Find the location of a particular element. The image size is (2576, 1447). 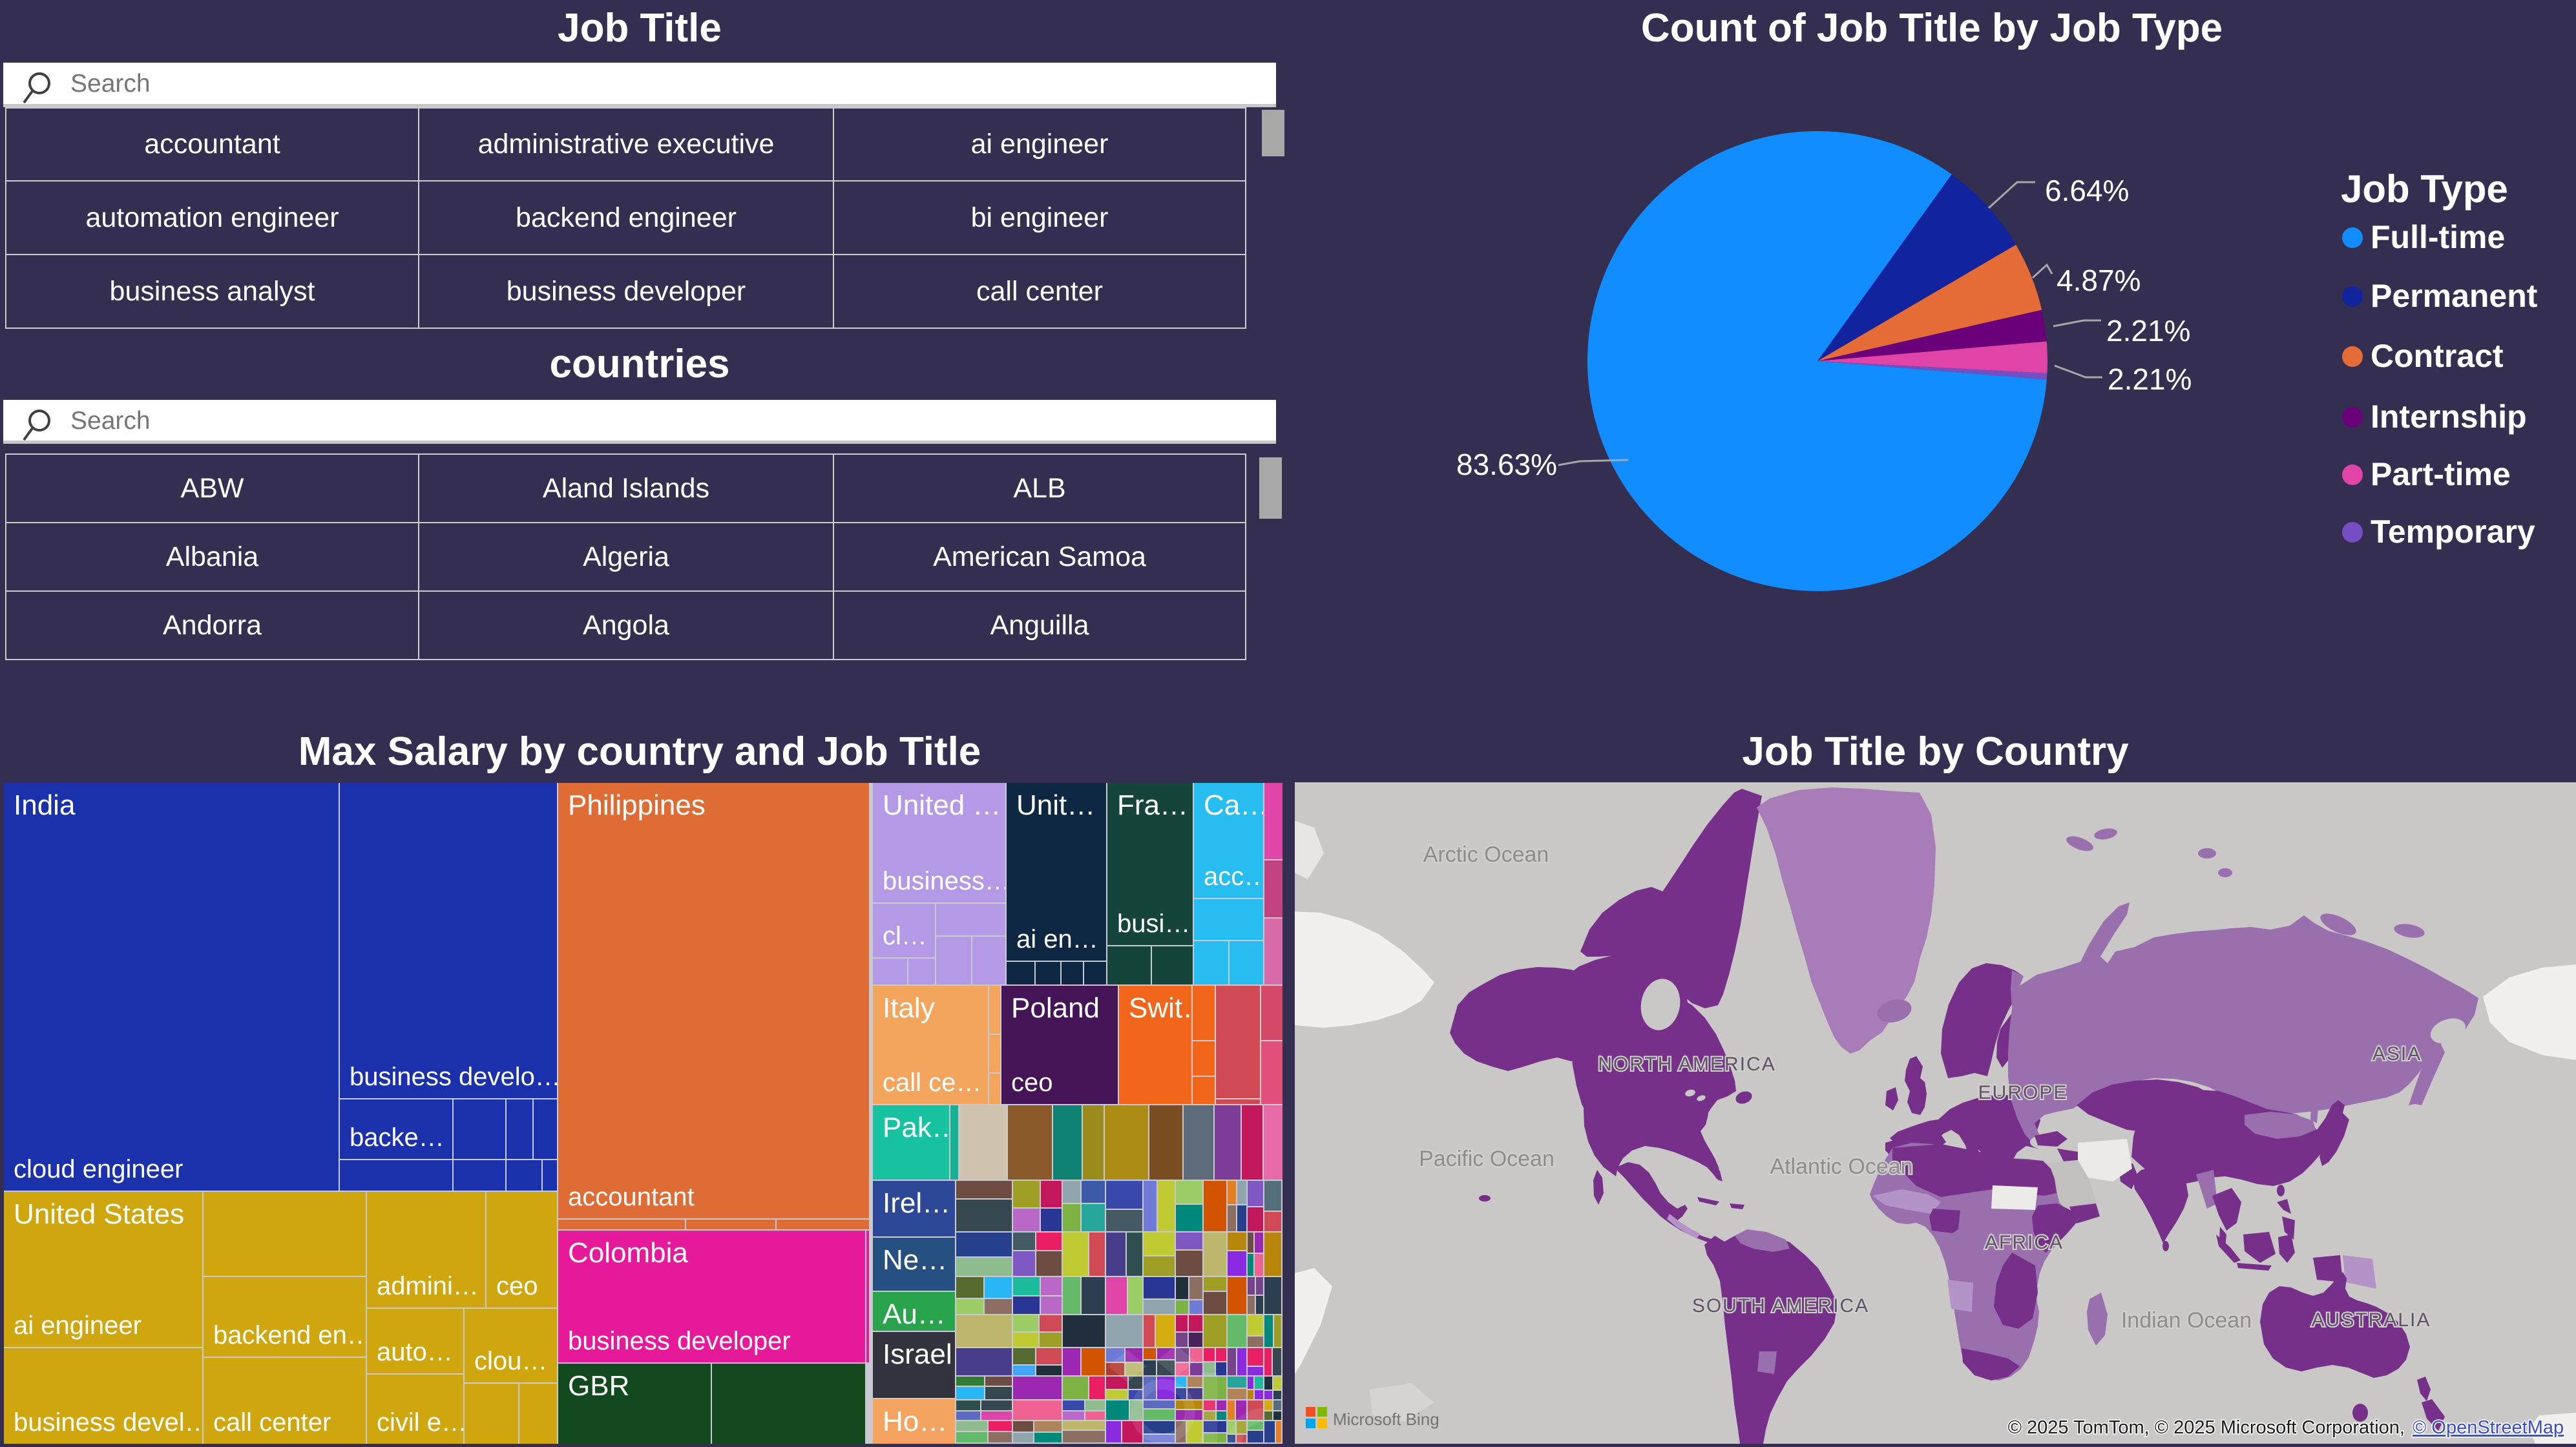

svg-text: © OpenStreetMap is located at coordinates (2488, 1428).